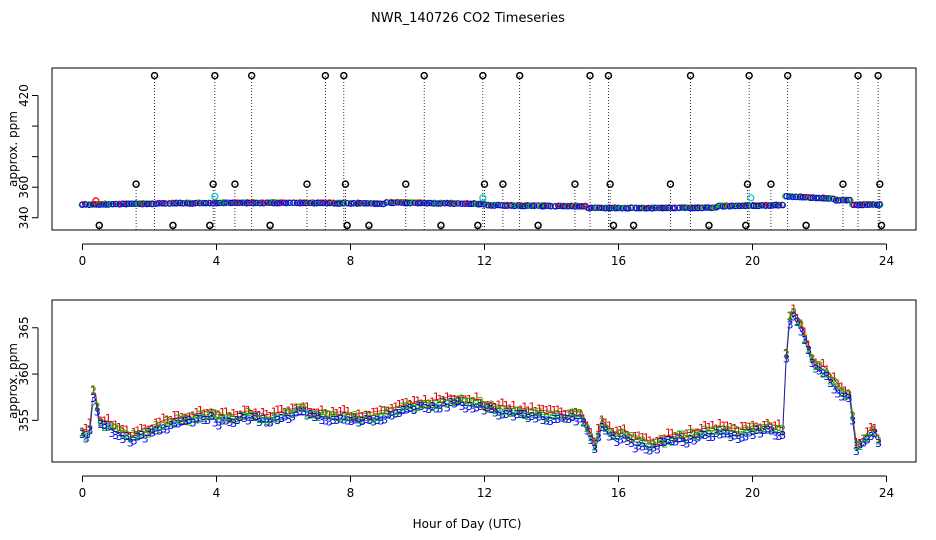 This screenshot has width=936, height=540. Describe the element at coordinates (618, 261) in the screenshot. I see `top-x-tick-label: 16` at that location.